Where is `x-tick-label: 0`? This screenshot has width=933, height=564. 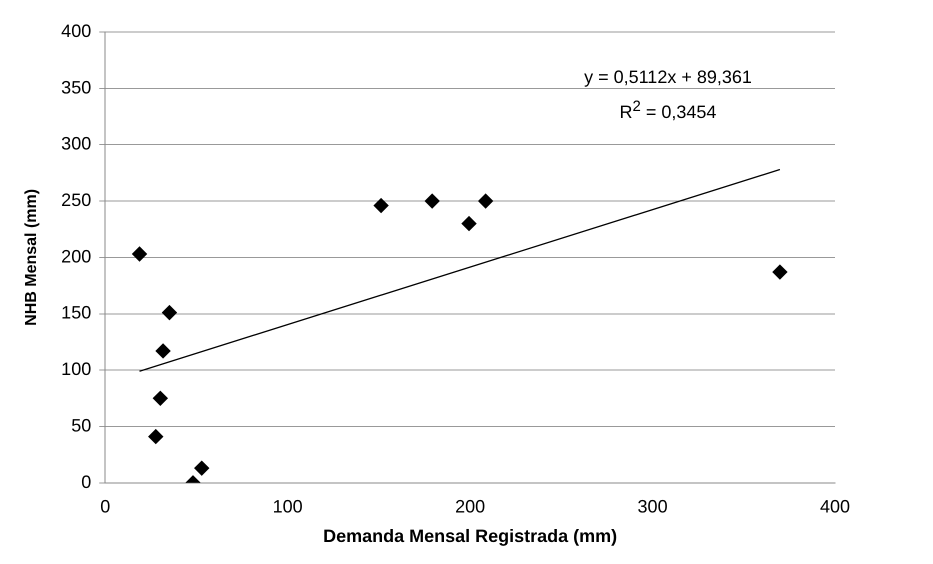
x-tick-label: 0 is located at coordinates (105, 506).